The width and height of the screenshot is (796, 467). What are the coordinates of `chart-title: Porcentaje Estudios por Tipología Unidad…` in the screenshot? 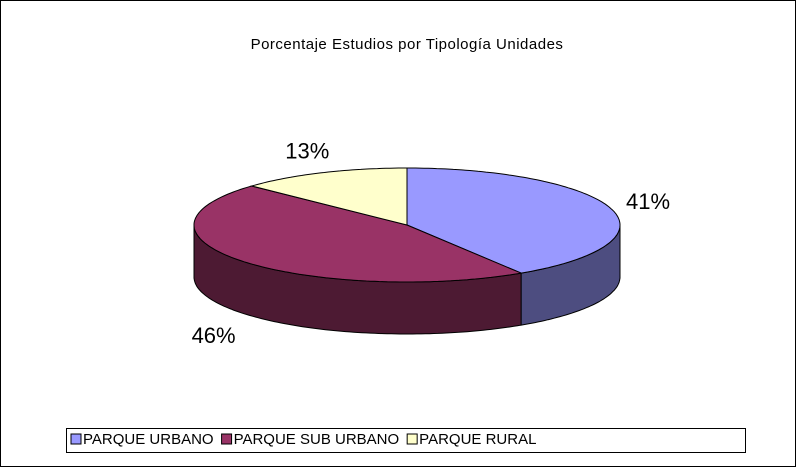 It's located at (407, 44).